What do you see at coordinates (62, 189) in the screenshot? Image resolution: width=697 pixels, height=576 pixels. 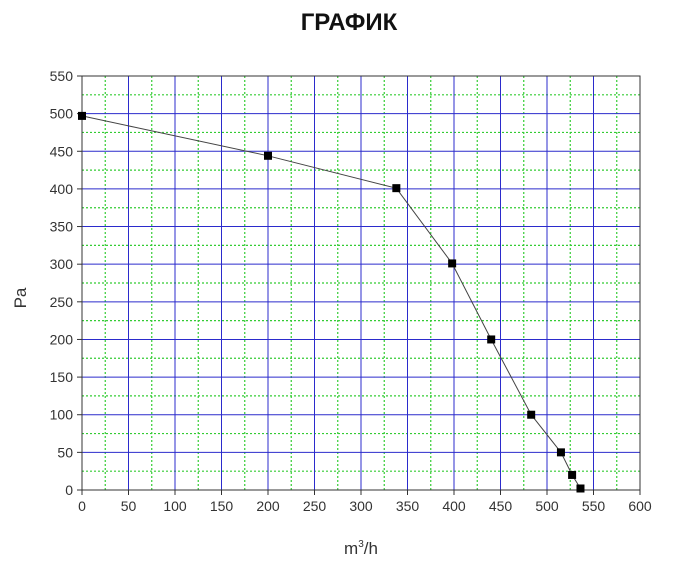 I see `y-tick-label: 400` at bounding box center [62, 189].